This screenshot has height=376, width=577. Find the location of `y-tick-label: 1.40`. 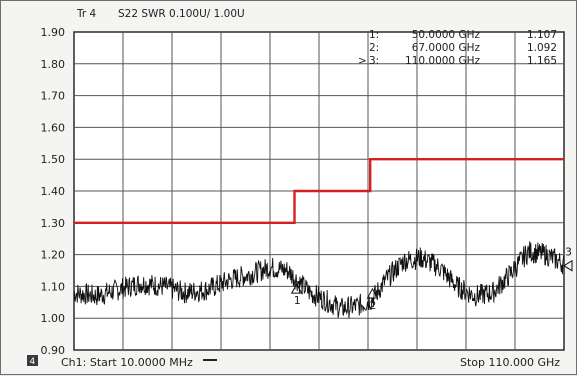

y-tick-label: 1.40 is located at coordinates (53, 191).